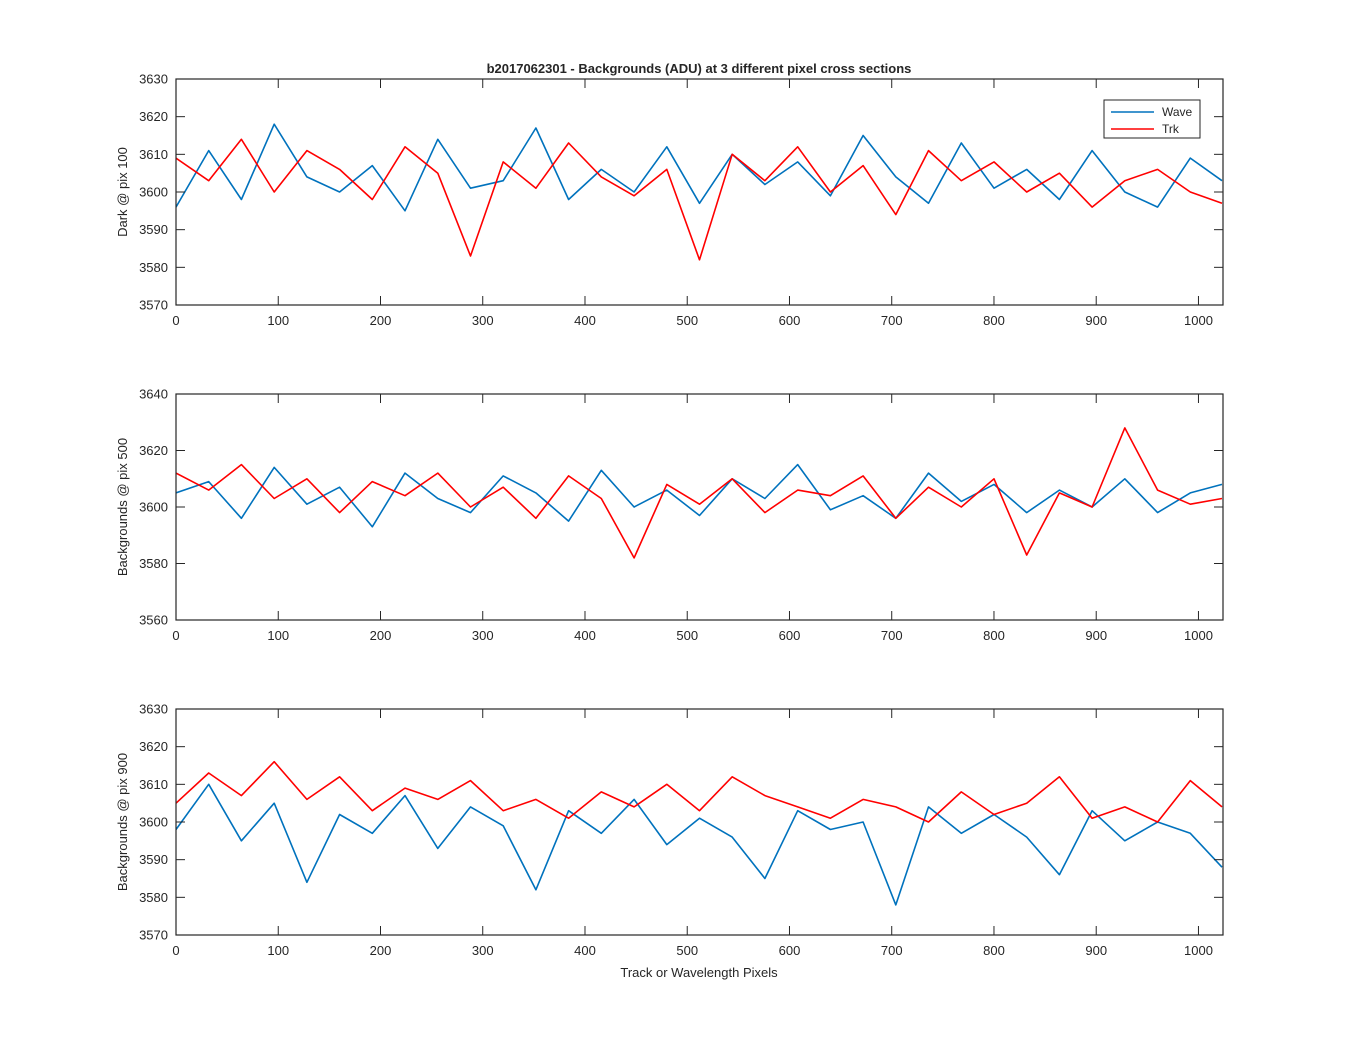 This screenshot has height=1055, width=1350. I want to click on legend-box, so click(1152, 119).